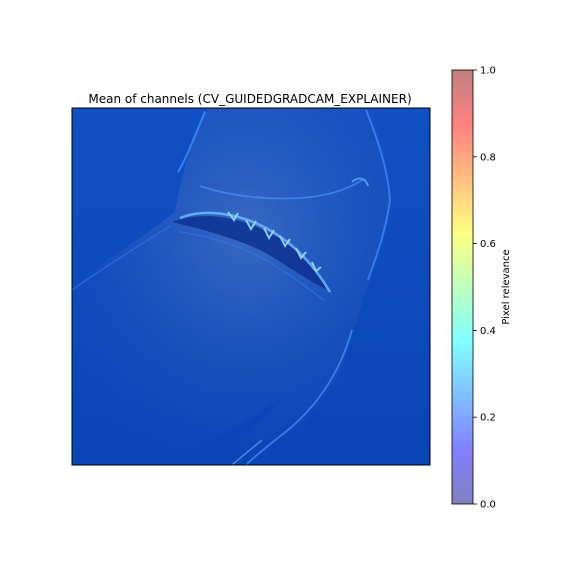 Image resolution: width=576 pixels, height=576 pixels. What do you see at coordinates (360, 182) in the screenshot?
I see `eye-highlight` at bounding box center [360, 182].